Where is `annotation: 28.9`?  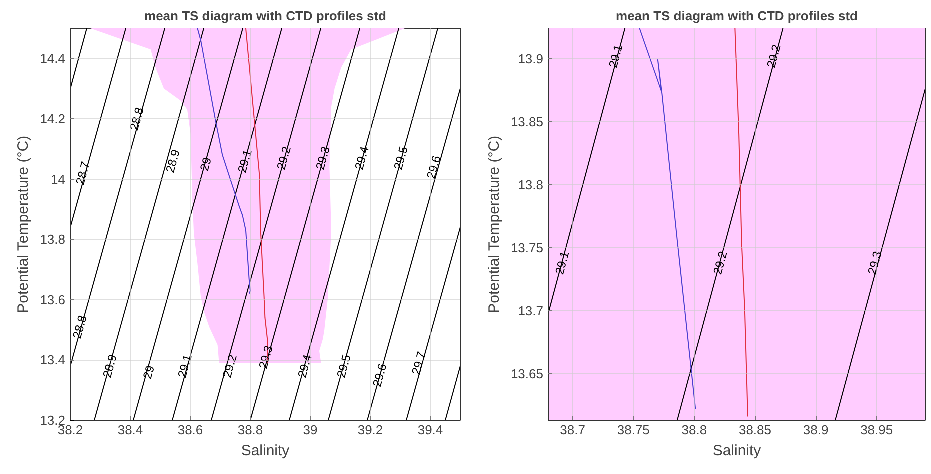 annotation: 28.9 is located at coordinates (173, 161).